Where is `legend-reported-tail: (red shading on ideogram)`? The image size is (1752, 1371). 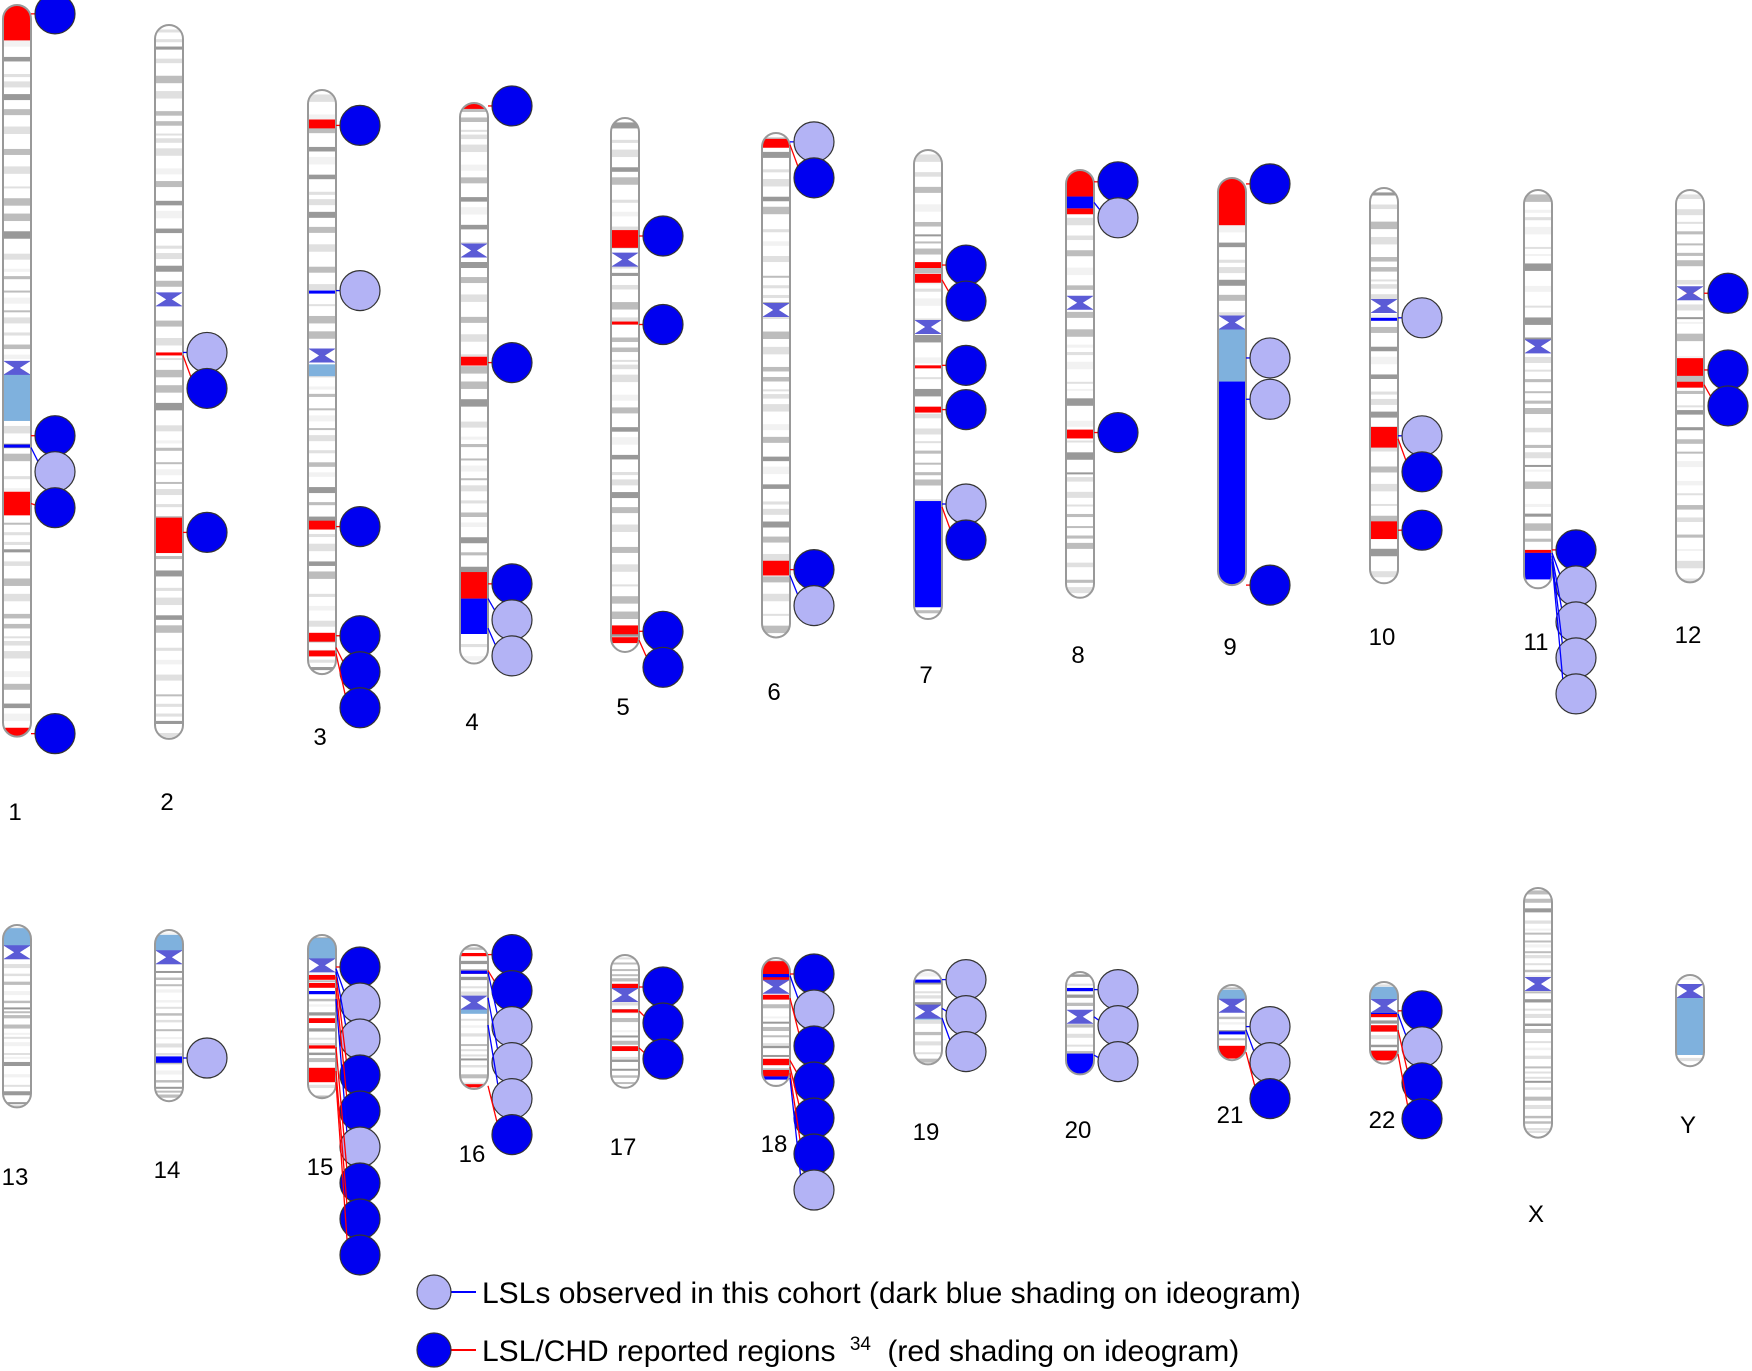
legend-reported-tail: (red shading on ideogram) is located at coordinates (1063, 1351).